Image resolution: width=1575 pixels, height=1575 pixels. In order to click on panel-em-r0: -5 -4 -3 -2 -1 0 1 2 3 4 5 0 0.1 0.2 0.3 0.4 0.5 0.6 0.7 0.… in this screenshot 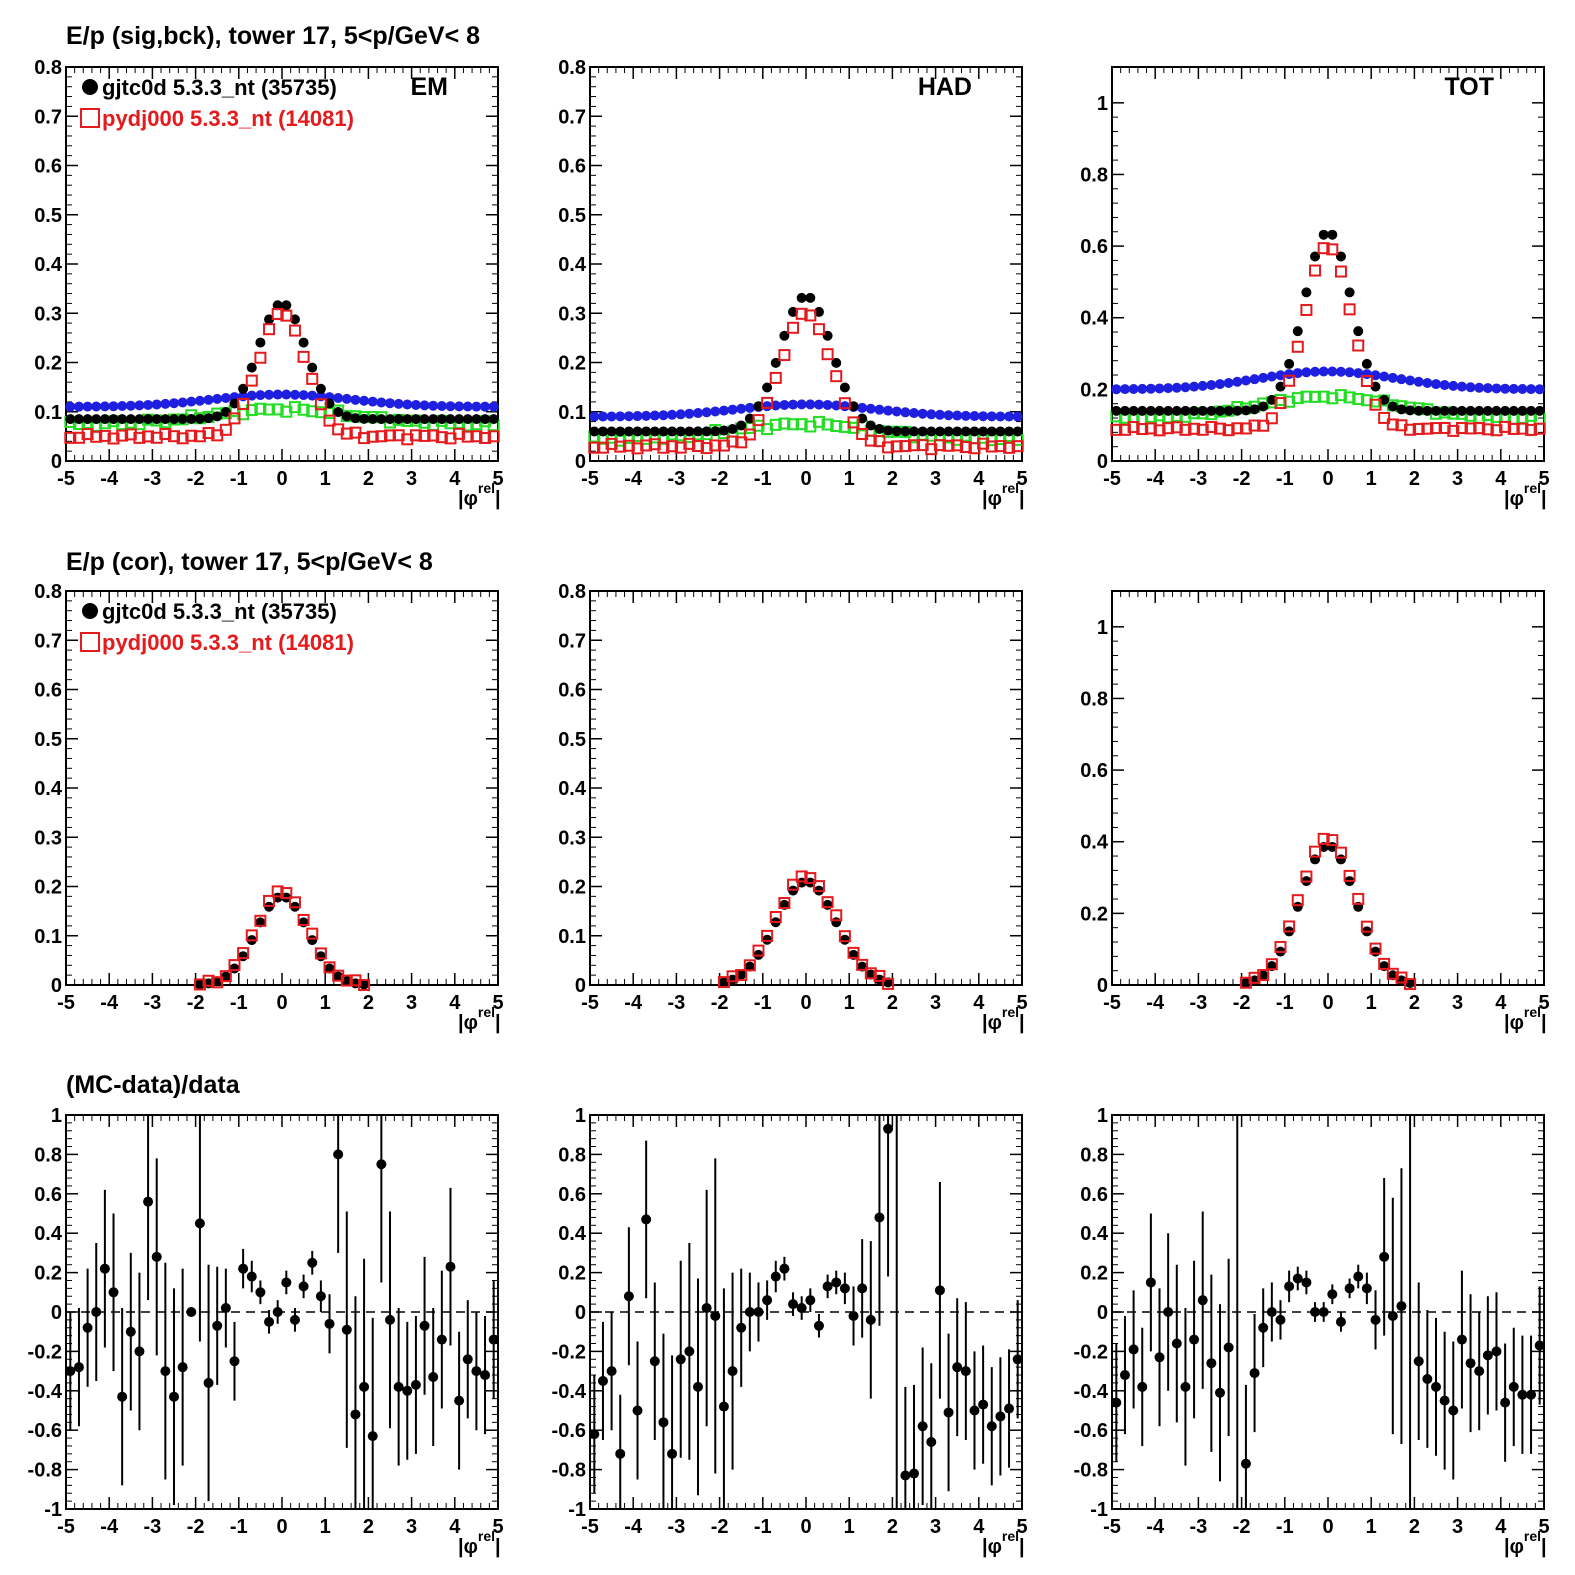, I will do `click(268, 283)`.